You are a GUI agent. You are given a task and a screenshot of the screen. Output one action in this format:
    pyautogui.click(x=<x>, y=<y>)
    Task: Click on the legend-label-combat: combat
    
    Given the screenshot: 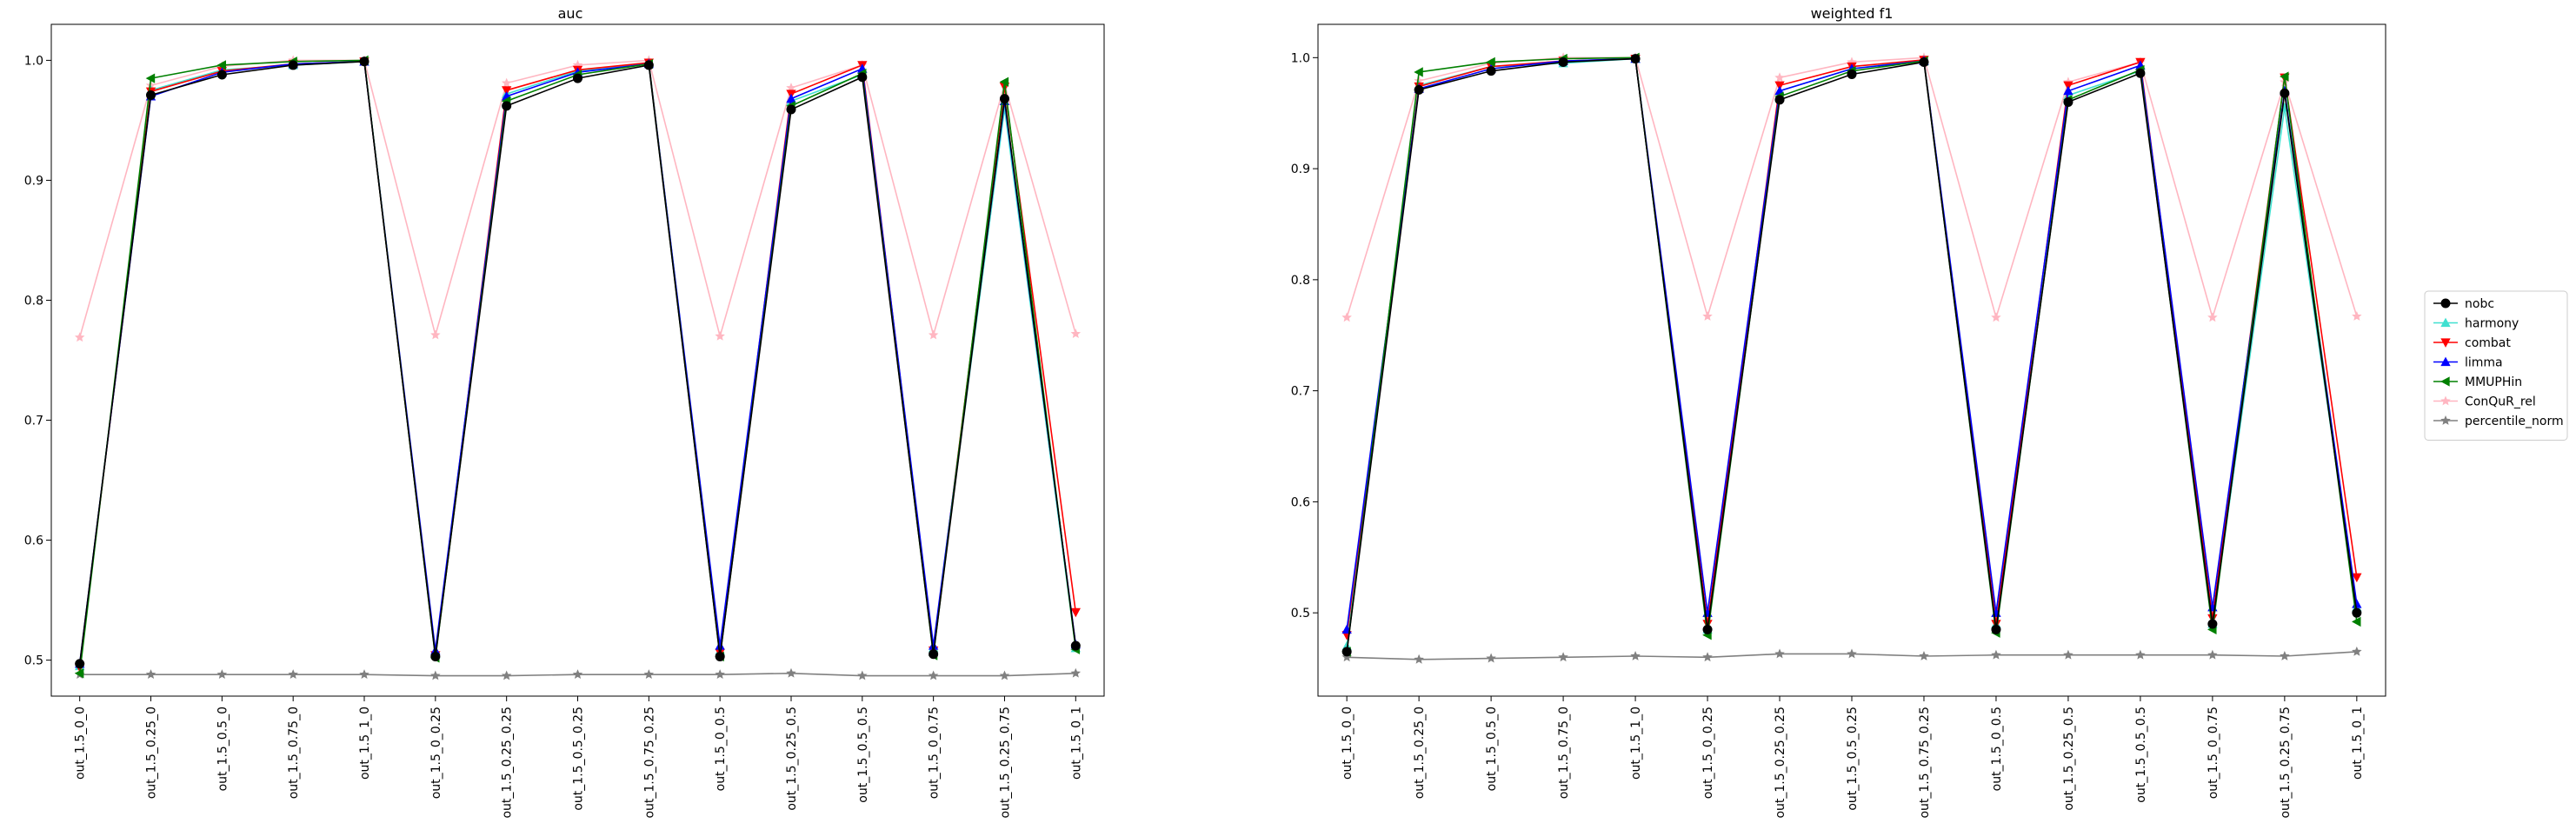 What is the action you would take?
    pyautogui.click(x=2488, y=343)
    